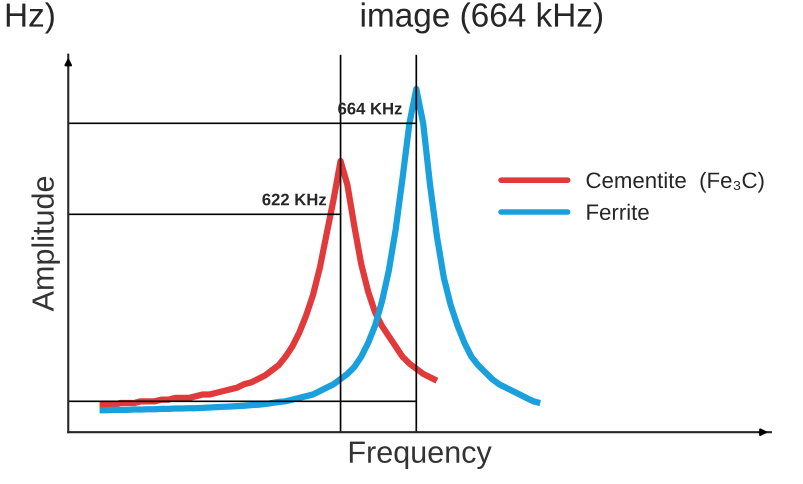  Describe the element at coordinates (421, 456) in the screenshot. I see `x-axis-title: Frequency` at that location.